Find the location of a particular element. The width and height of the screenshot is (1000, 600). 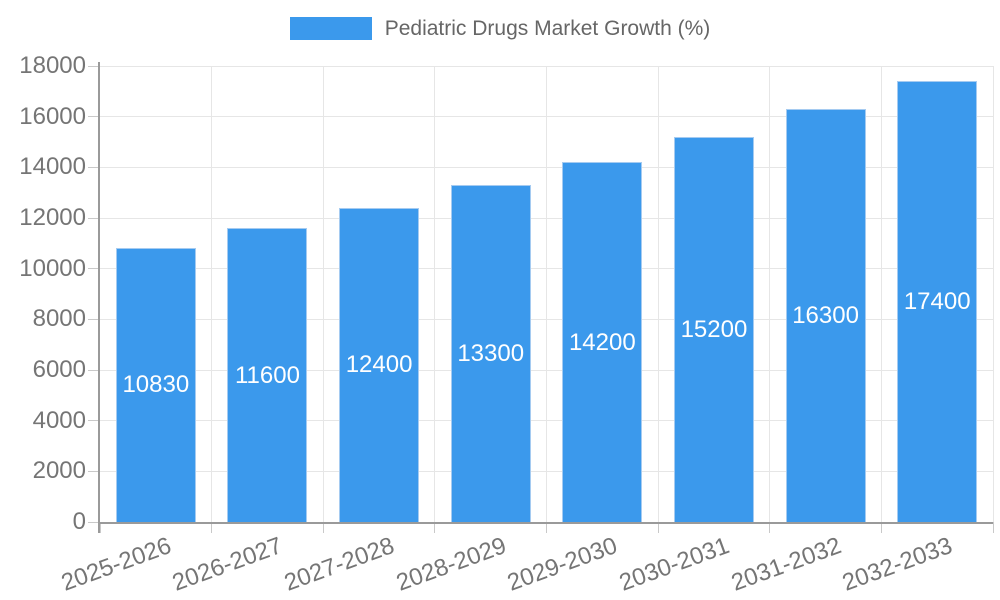

y-tick-label: 18000 is located at coordinates (52, 65).